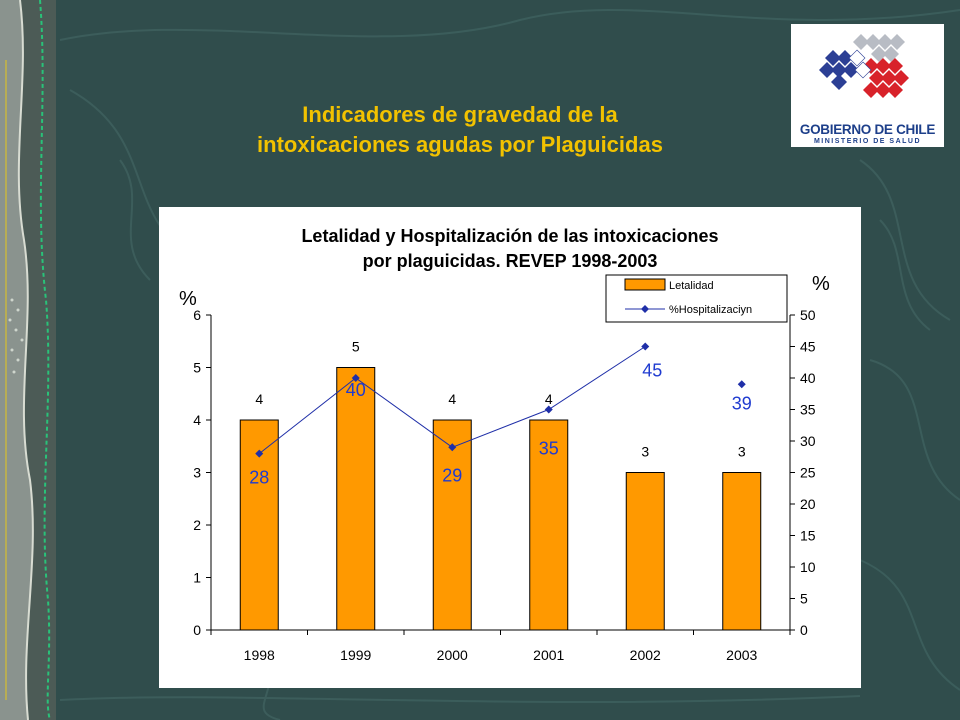 This screenshot has width=960, height=720. Describe the element at coordinates (652, 371) in the screenshot. I see `hospitalizacion-label-2002: 45` at that location.